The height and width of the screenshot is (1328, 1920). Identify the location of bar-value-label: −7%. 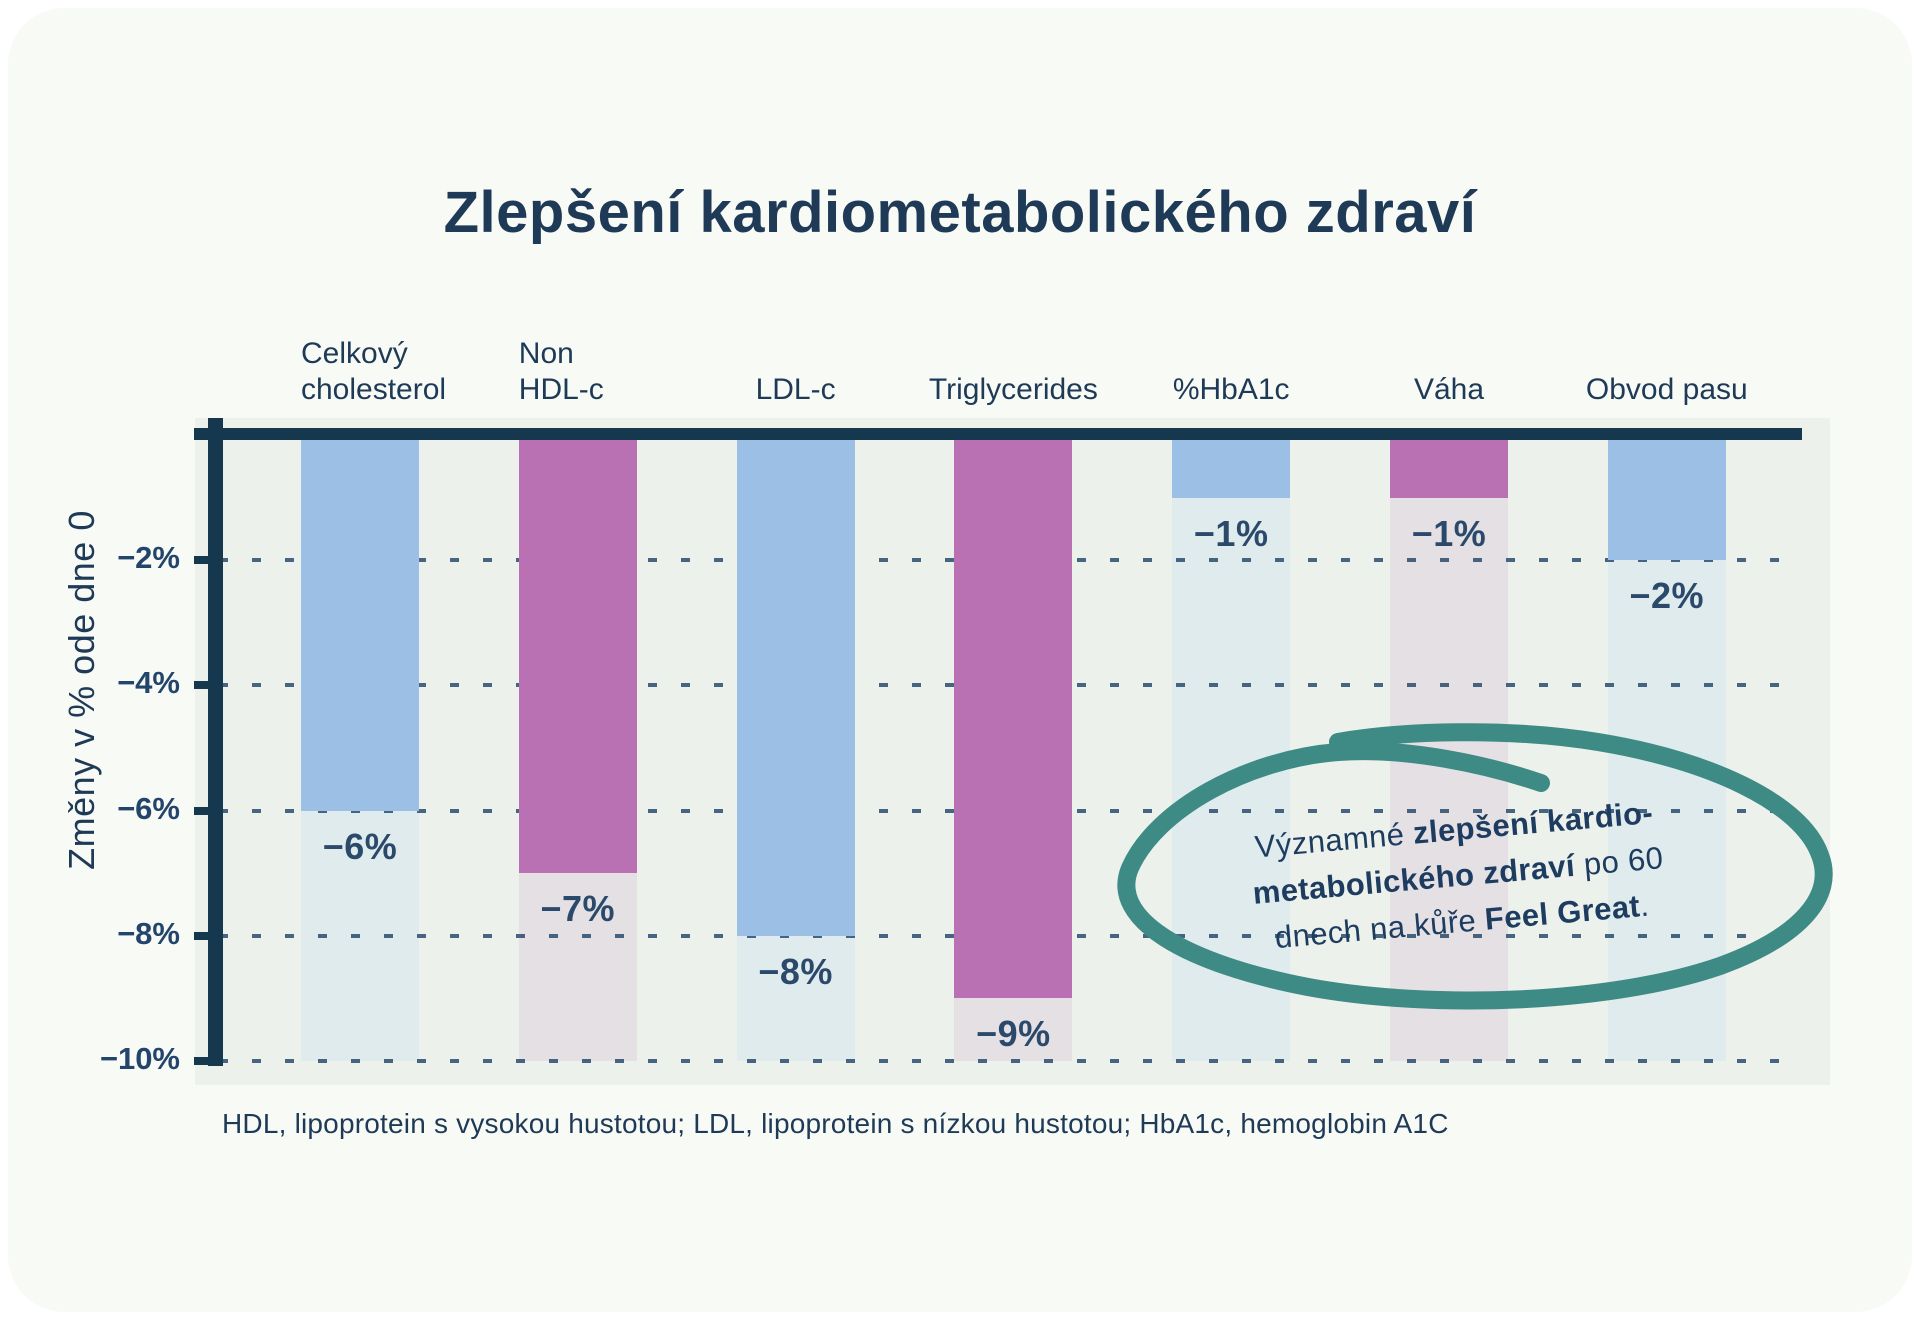
(578, 909).